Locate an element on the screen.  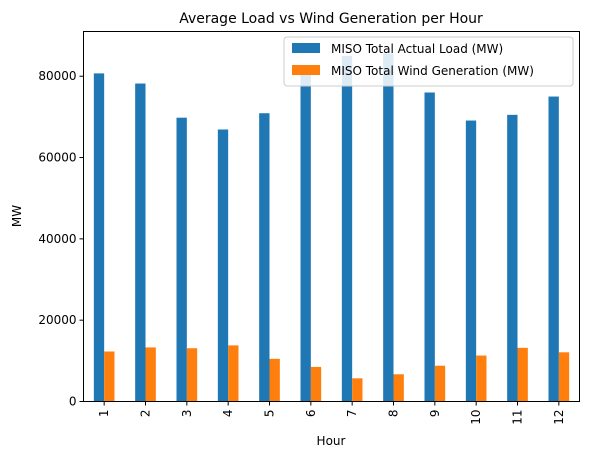
legend-swatch-load is located at coordinates (306, 48).